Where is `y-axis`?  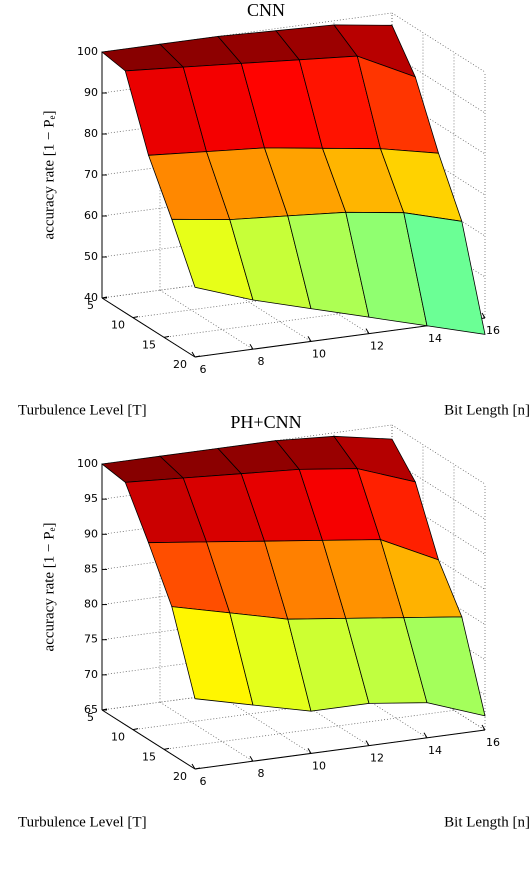
y-axis is located at coordinates (340, 749).